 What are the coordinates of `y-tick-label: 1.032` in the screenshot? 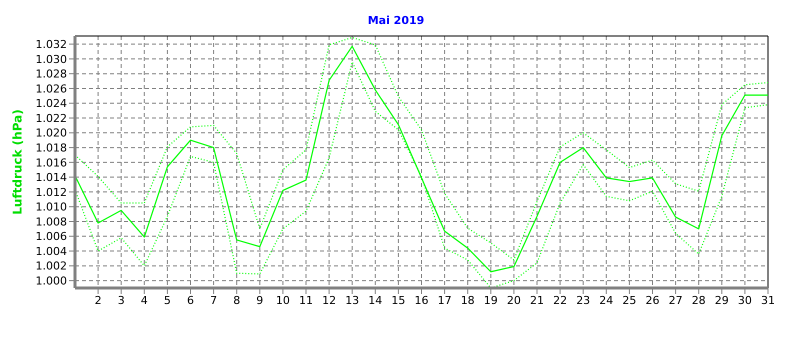 It's located at (51, 45).